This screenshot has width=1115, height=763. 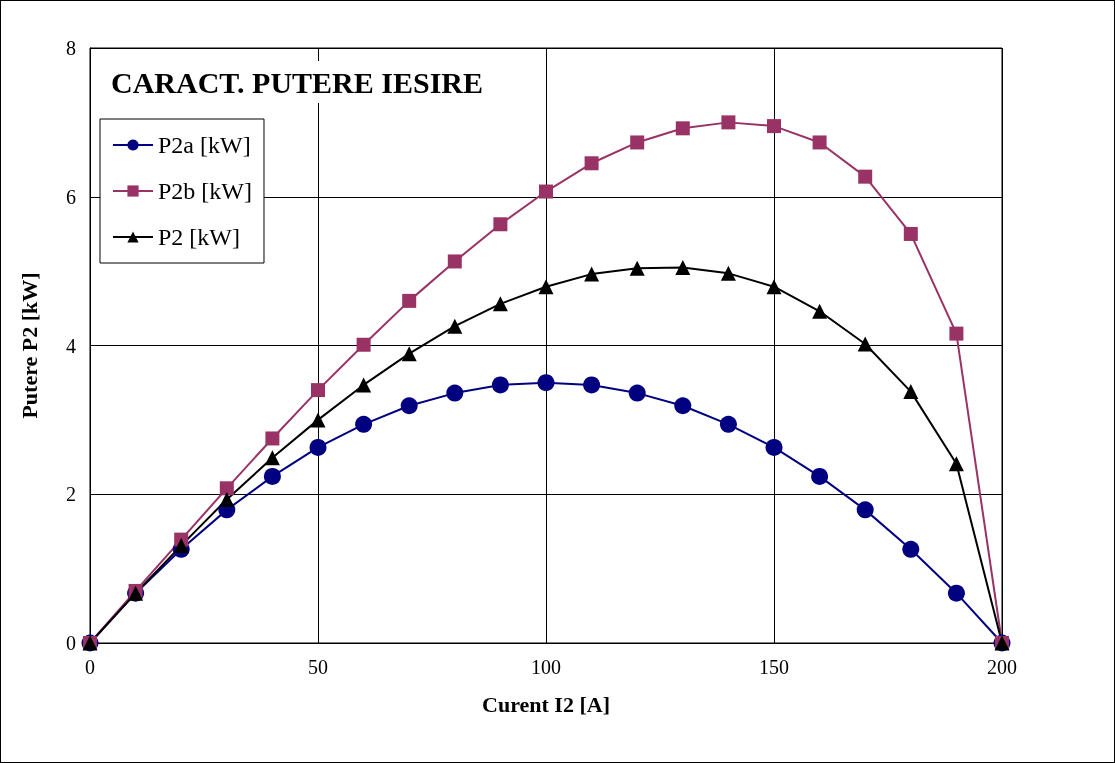 What do you see at coordinates (199, 237) in the screenshot?
I see `legend-label: P2 [kW]` at bounding box center [199, 237].